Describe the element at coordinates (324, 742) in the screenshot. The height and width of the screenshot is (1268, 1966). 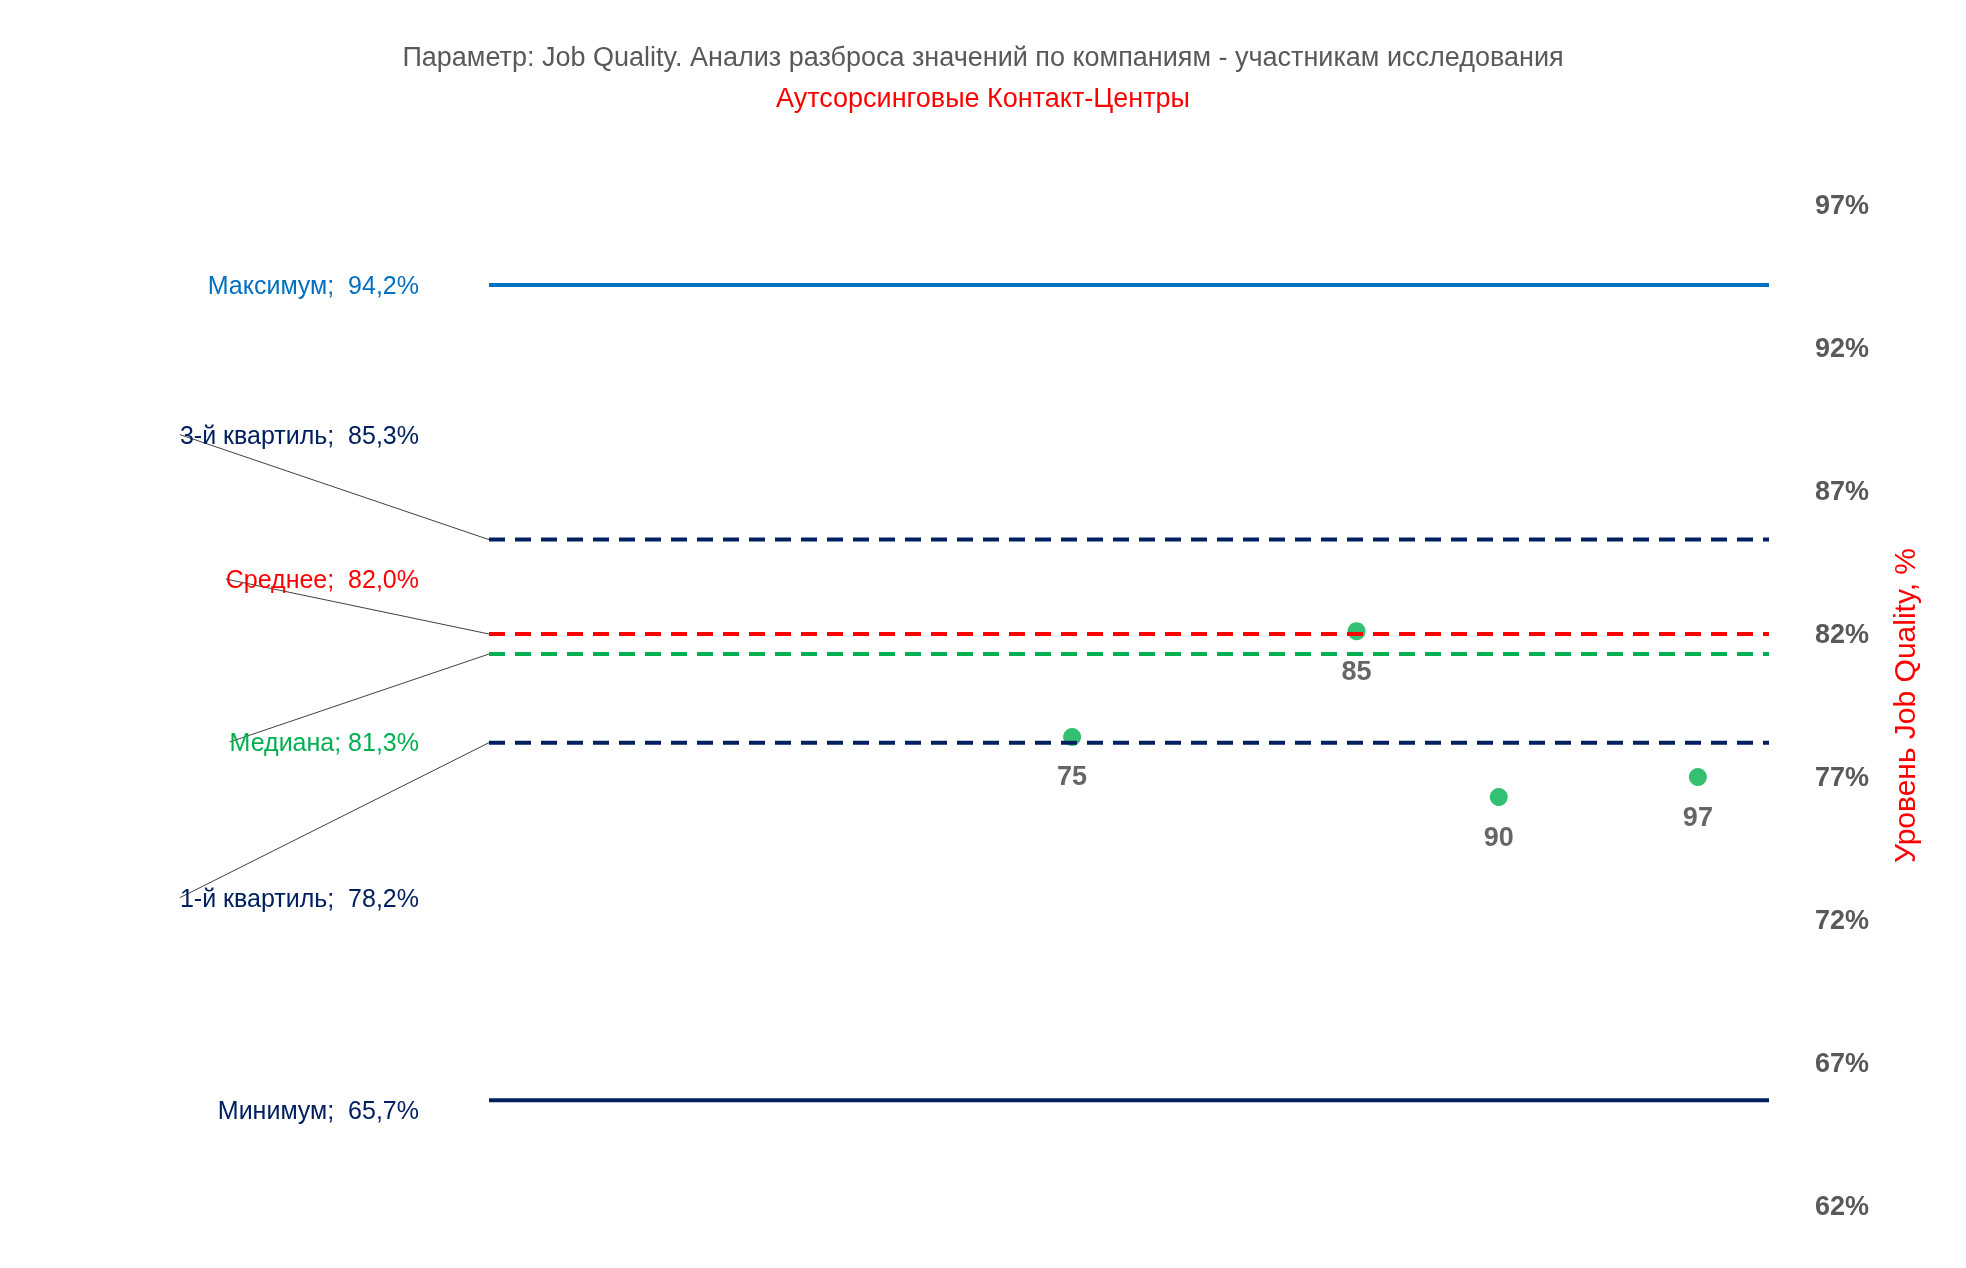
I see `ref-line-label: Медиана; 81,3%` at that location.